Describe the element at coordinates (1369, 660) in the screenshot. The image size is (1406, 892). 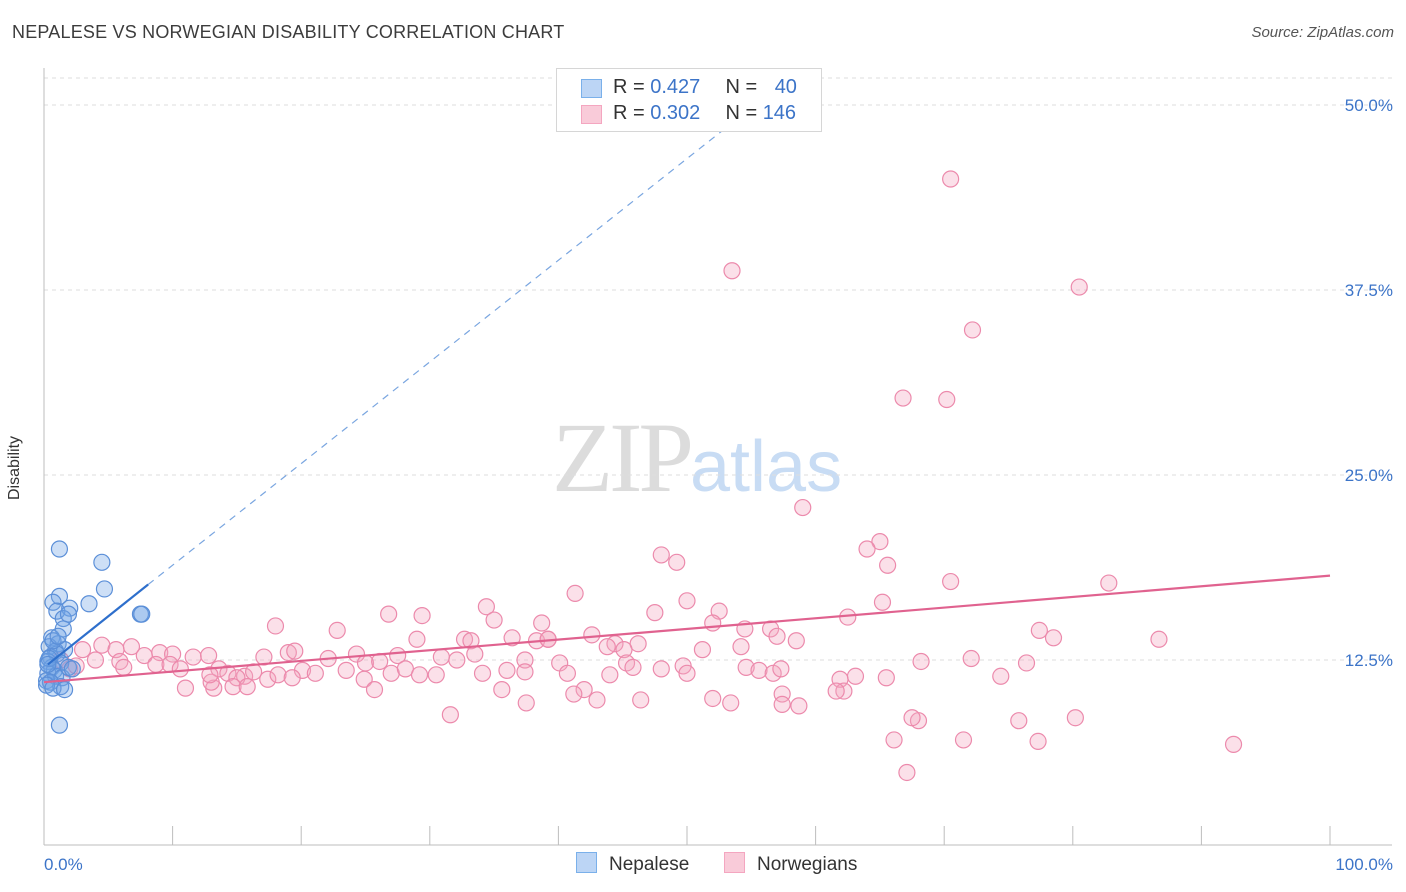
I see `y-tick-label: 12.5%` at that location.